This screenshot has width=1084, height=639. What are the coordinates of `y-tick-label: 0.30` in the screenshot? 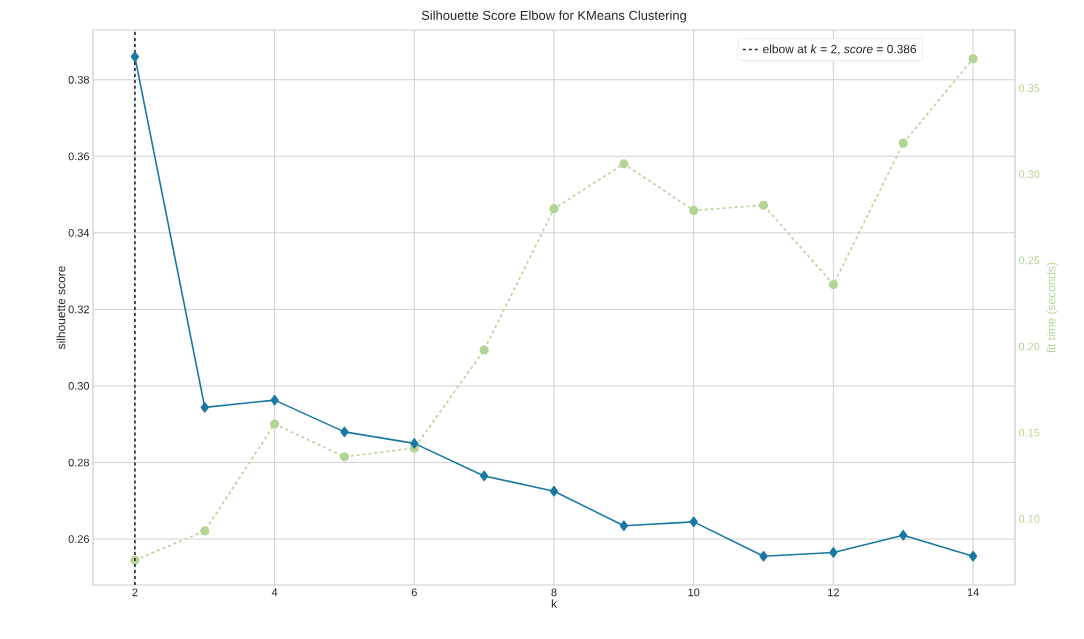 It's located at (79, 386).